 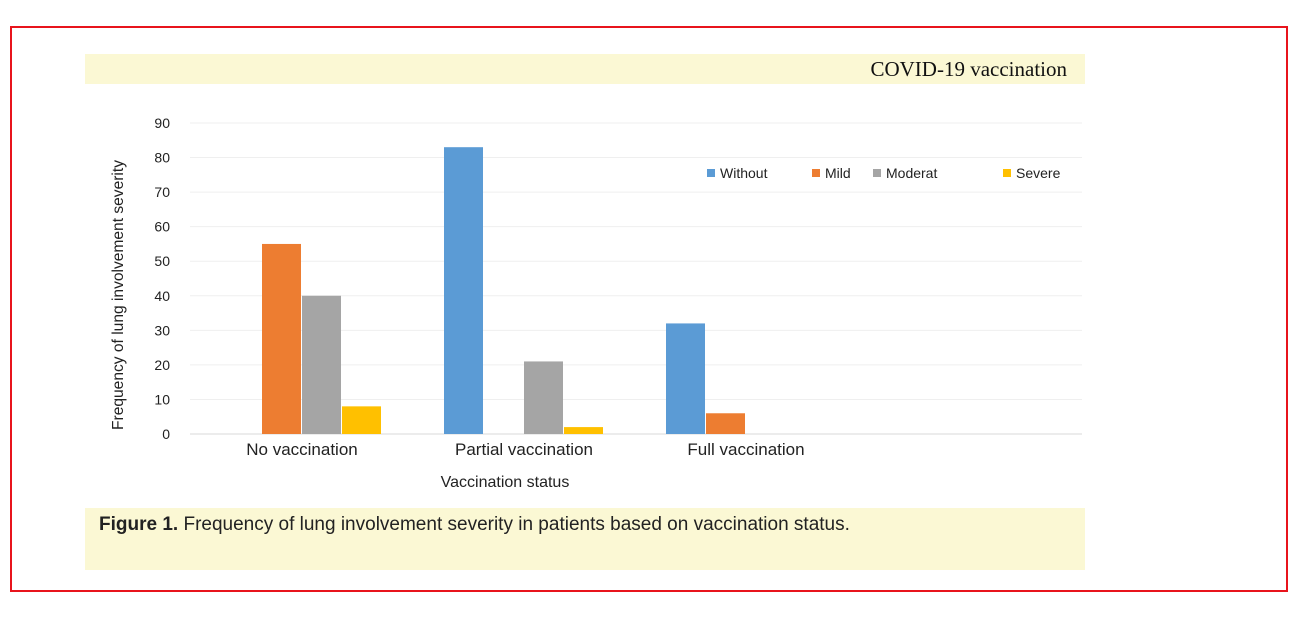 I want to click on y-tick-labels: 0 10 20 30 40 50 60 70 80 90, so click(x=162, y=278).